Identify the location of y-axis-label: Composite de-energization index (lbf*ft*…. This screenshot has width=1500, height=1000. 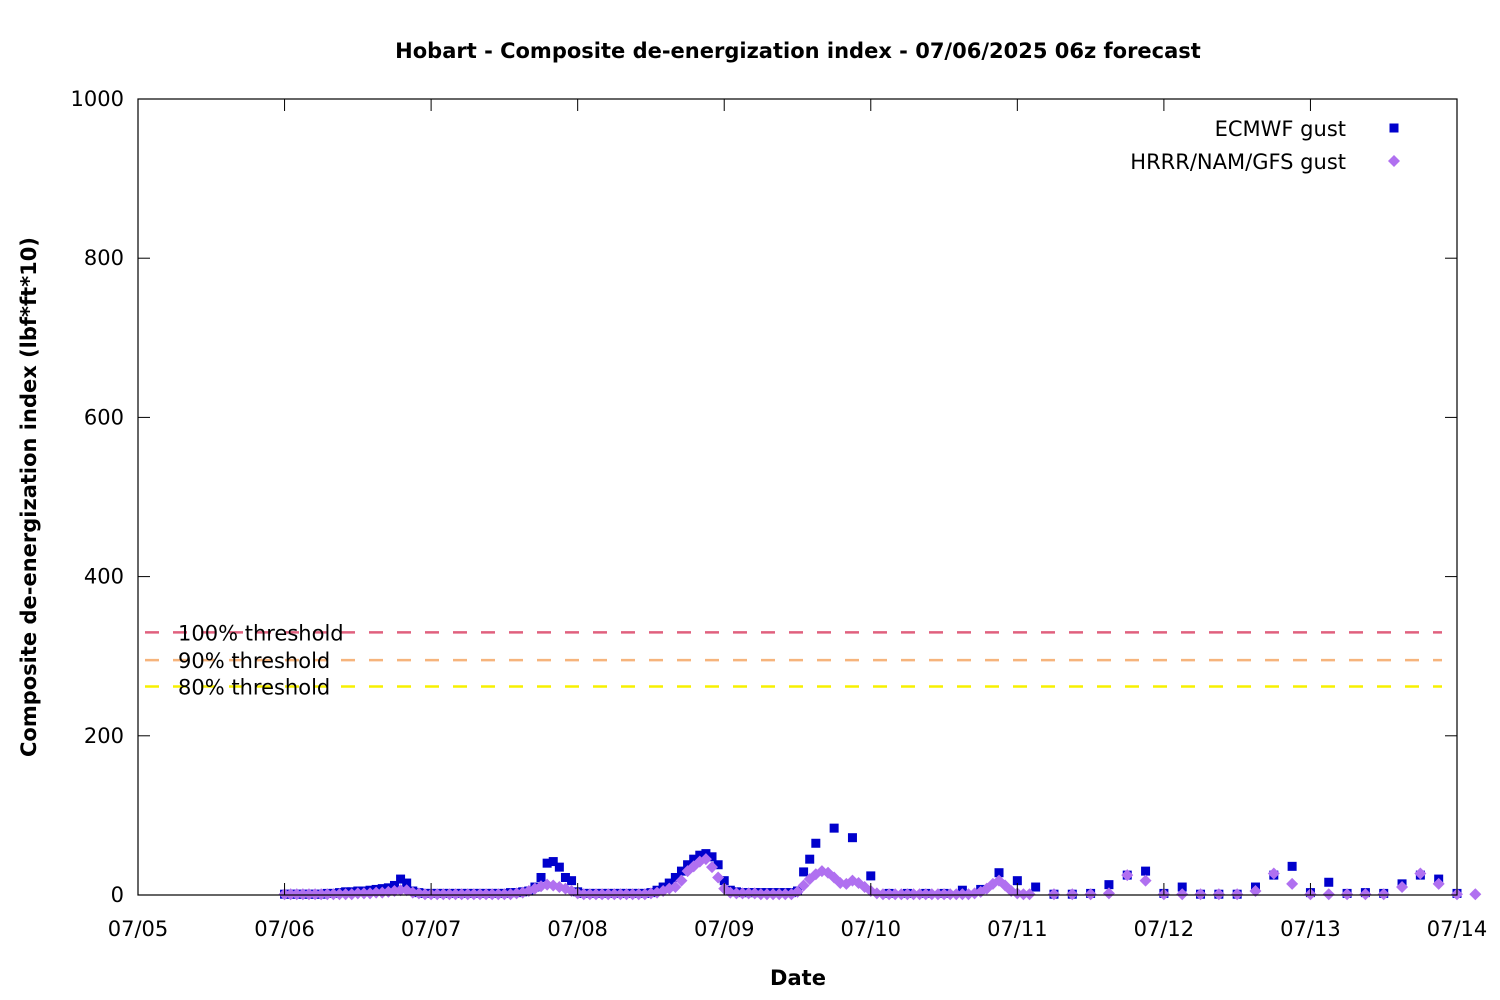
(29, 497).